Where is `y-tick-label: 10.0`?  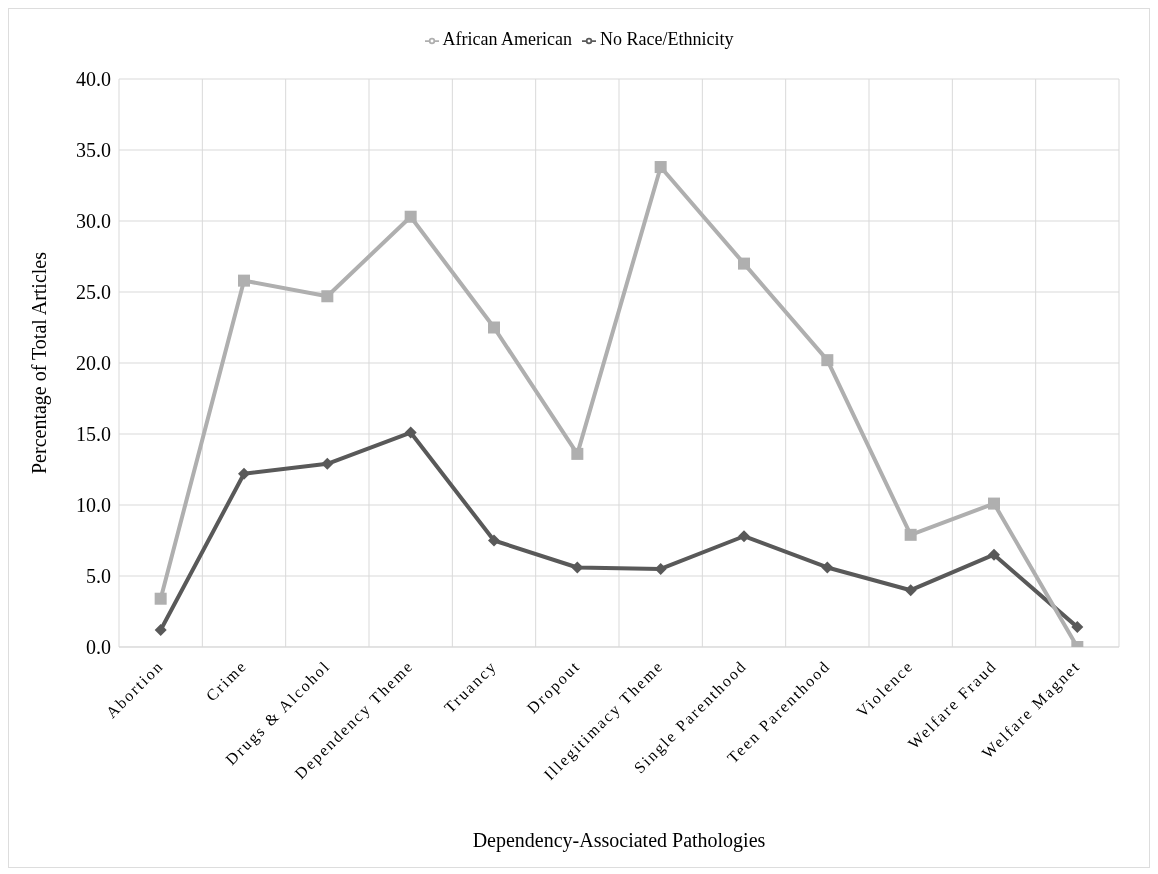 y-tick-label: 10.0 is located at coordinates (93, 505).